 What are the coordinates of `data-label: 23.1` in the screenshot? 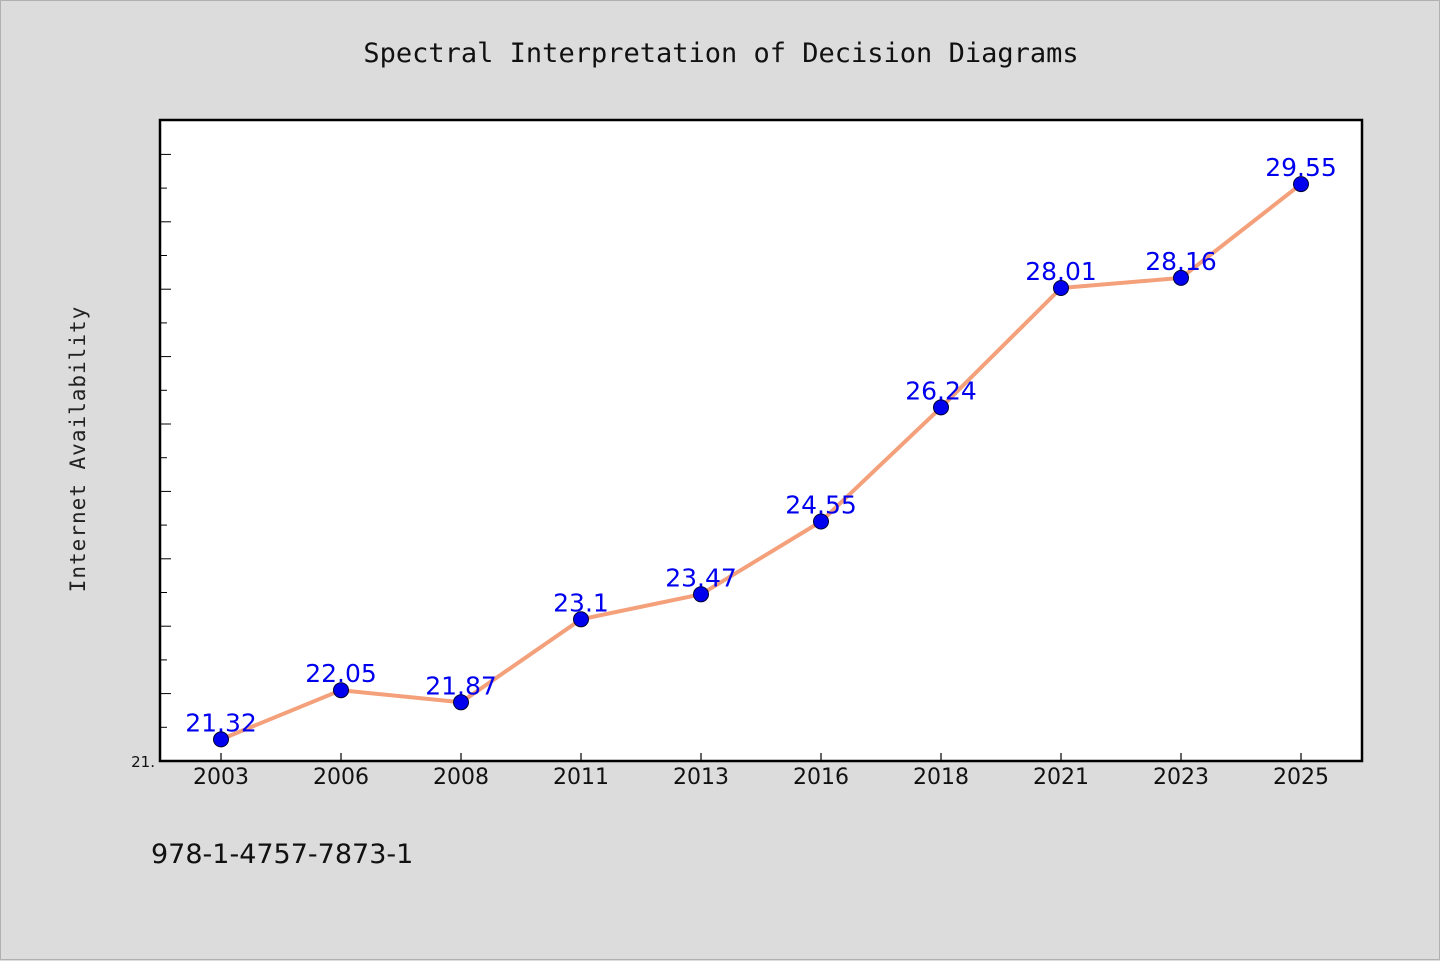 It's located at (581, 602).